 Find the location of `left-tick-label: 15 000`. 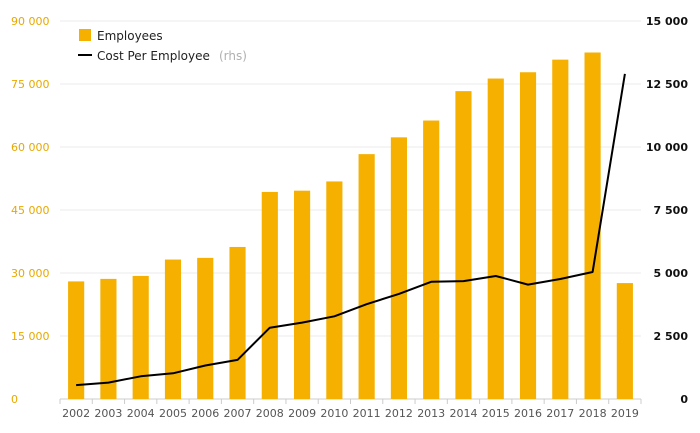

left-tick-label: 15 000 is located at coordinates (30, 336).